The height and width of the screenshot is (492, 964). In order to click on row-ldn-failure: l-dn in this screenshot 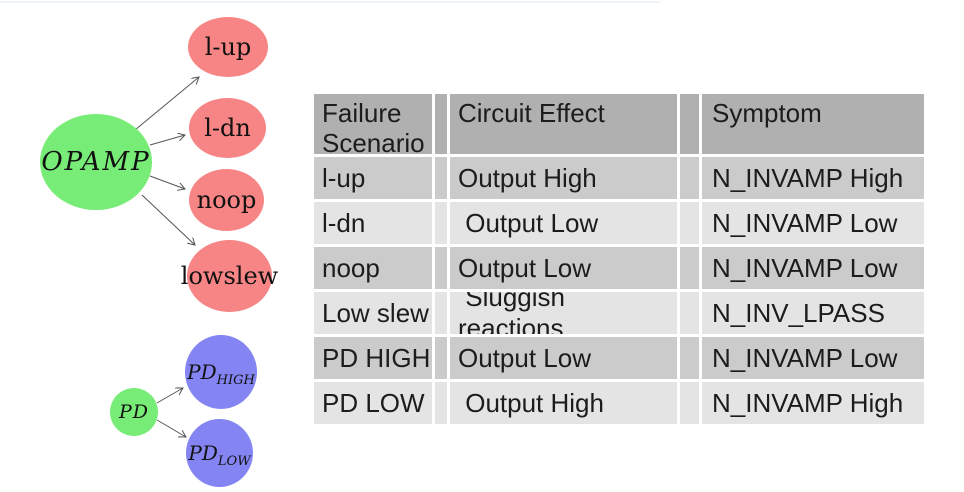, I will do `click(373, 223)`.